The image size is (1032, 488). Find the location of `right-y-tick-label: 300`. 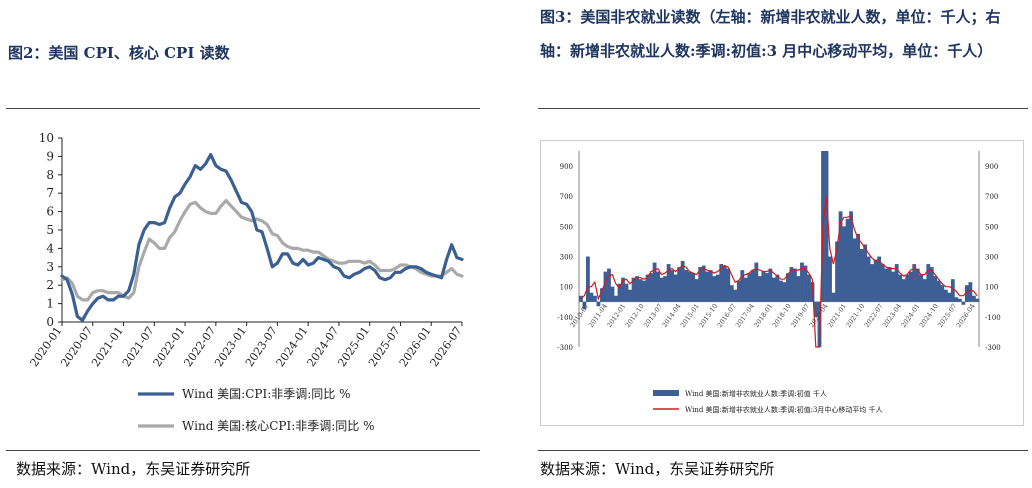

right-y-tick-label: 300 is located at coordinates (991, 258).